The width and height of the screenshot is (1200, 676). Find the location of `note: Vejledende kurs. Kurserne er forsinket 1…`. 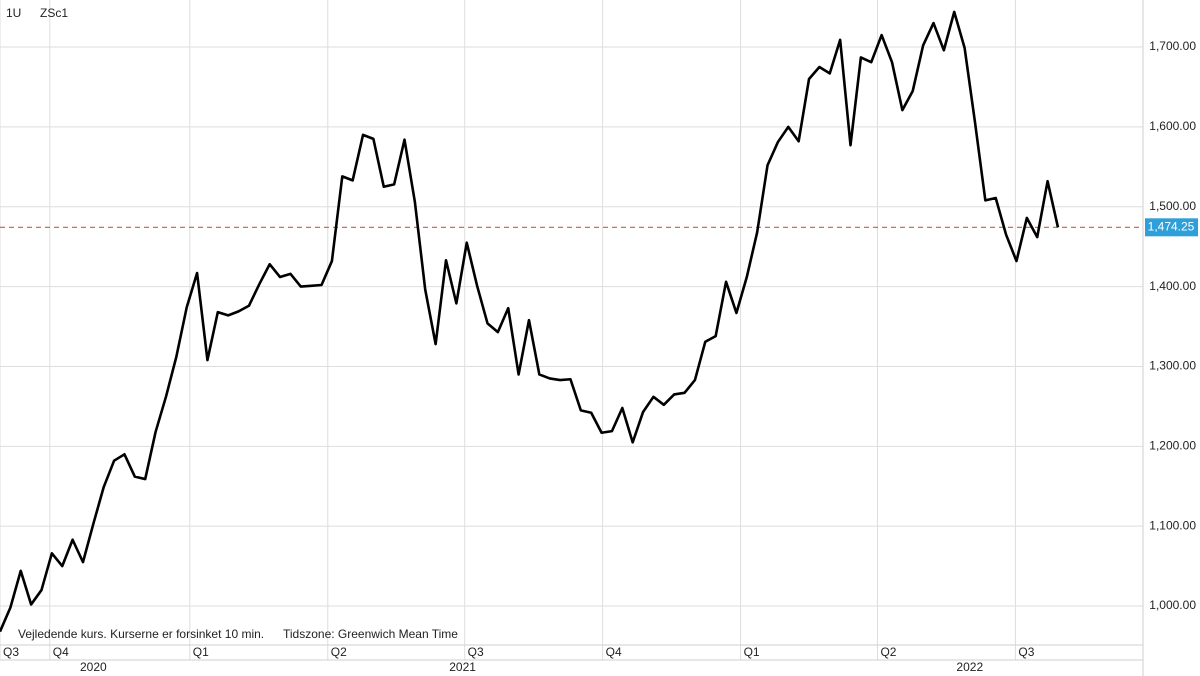

note: Vejledende kurs. Kurserne er forsinket 1… is located at coordinates (141, 634).